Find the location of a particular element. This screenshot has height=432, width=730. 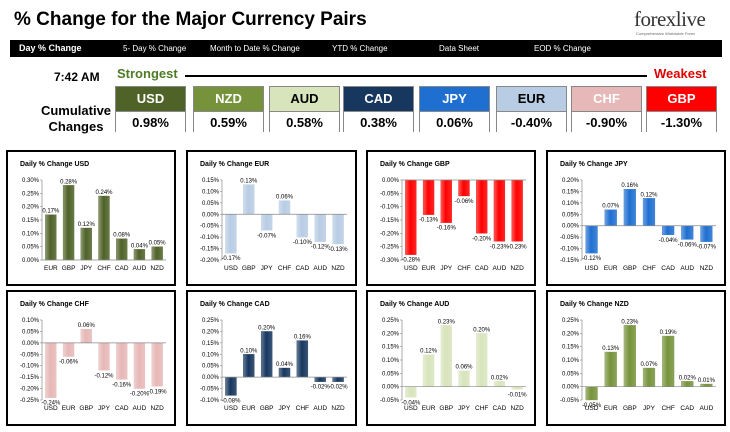

x-category-label: EUR is located at coordinates (429, 268).